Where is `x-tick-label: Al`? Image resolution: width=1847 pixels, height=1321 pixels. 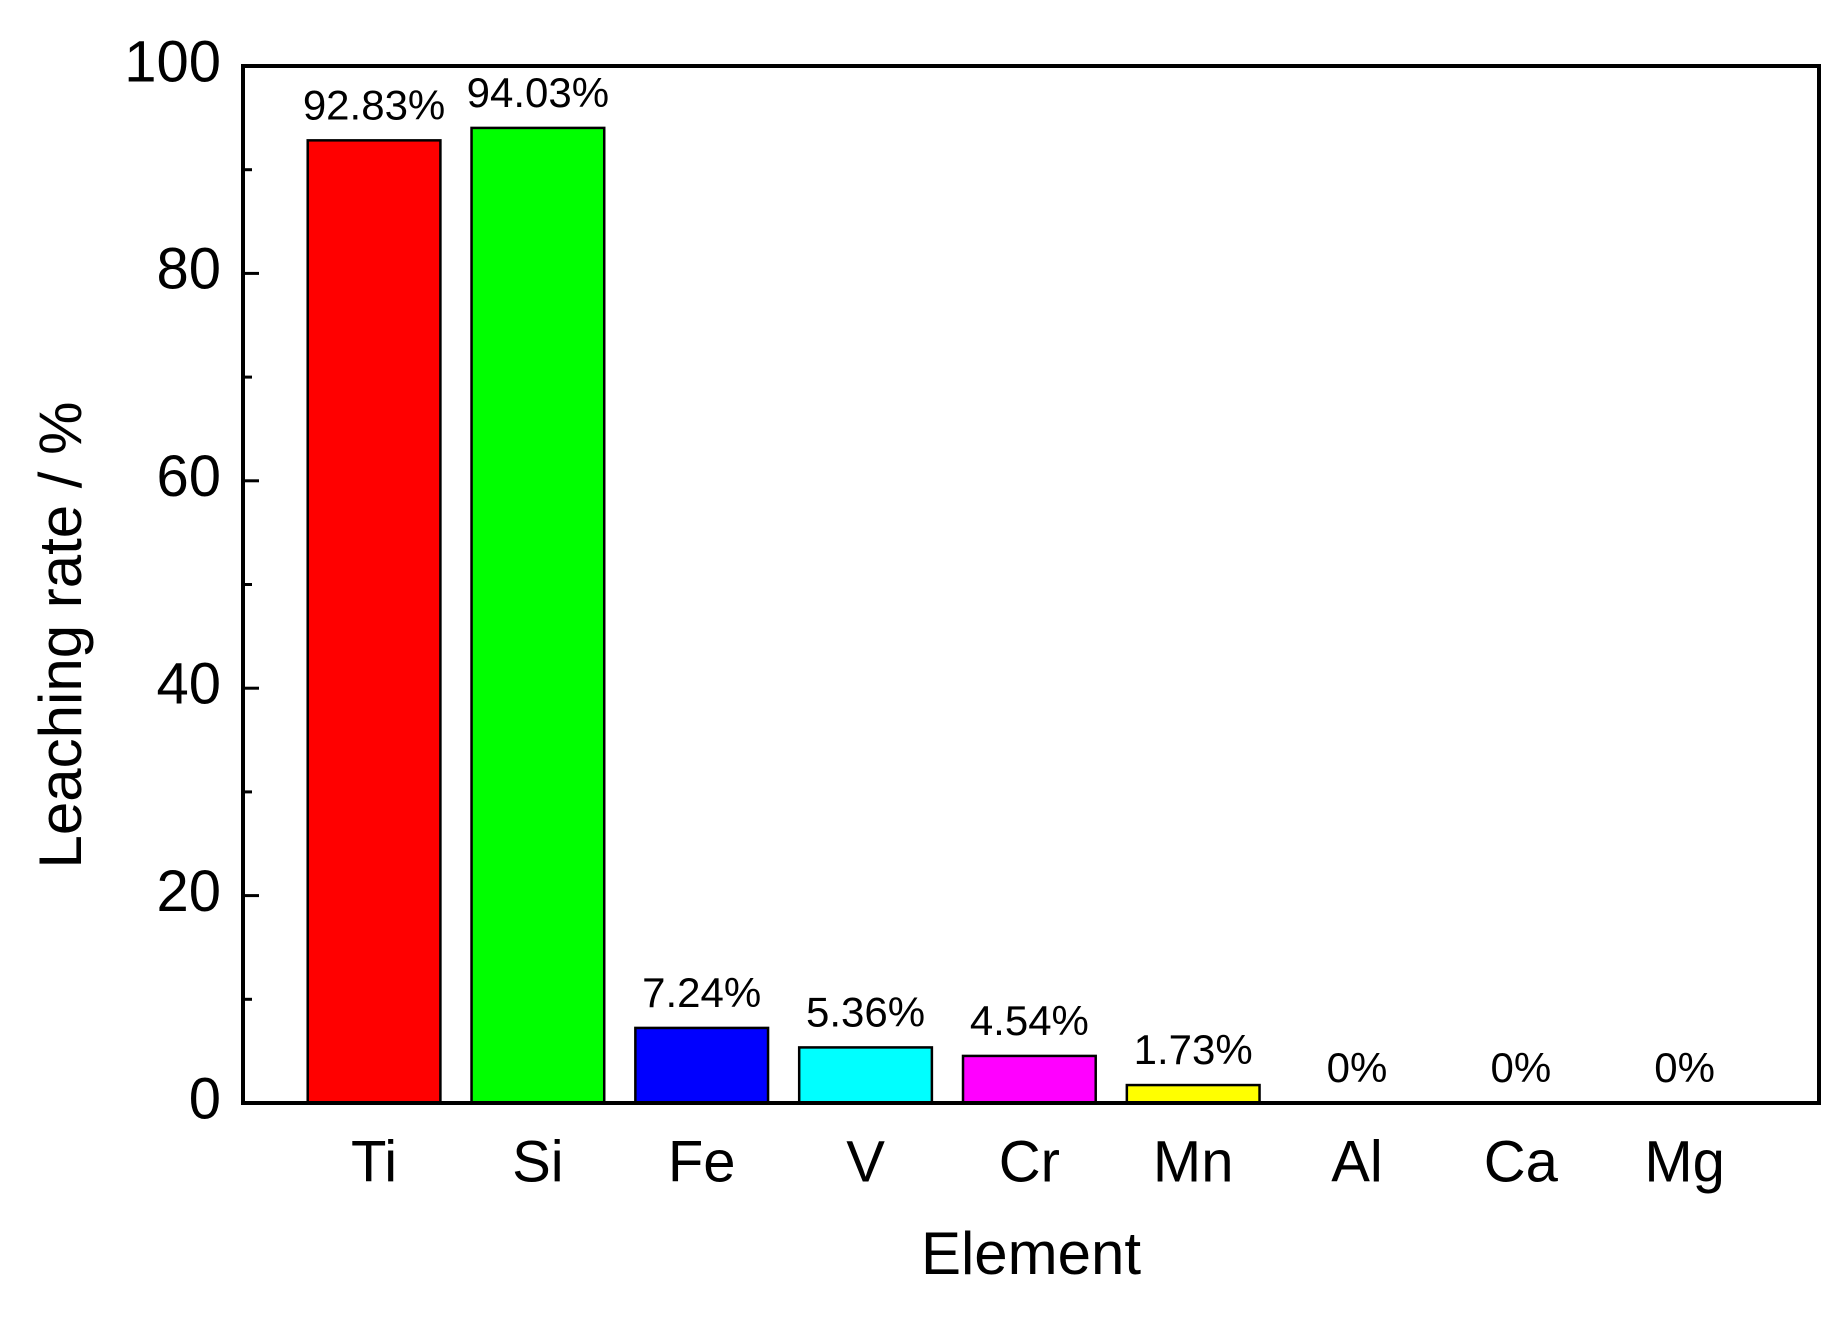
x-tick-label: Al is located at coordinates (1357, 1161).